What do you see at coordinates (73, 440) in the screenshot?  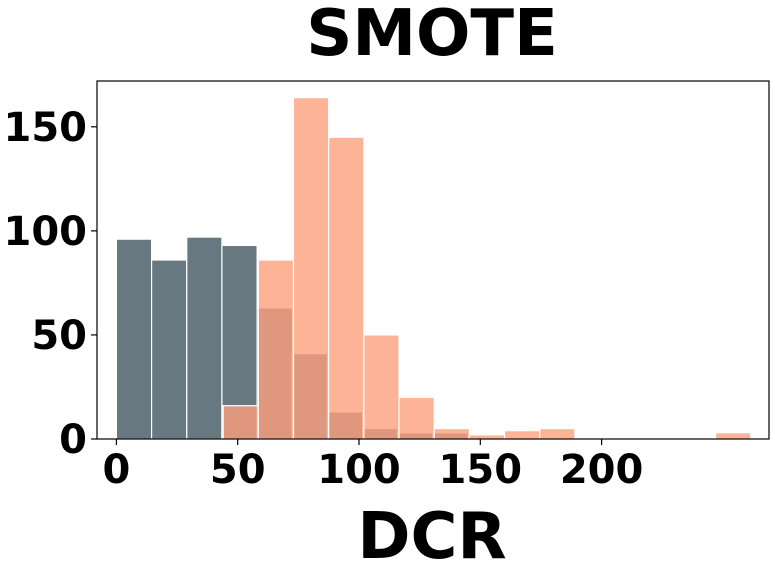 I see `y-tick-label: 0` at bounding box center [73, 440].